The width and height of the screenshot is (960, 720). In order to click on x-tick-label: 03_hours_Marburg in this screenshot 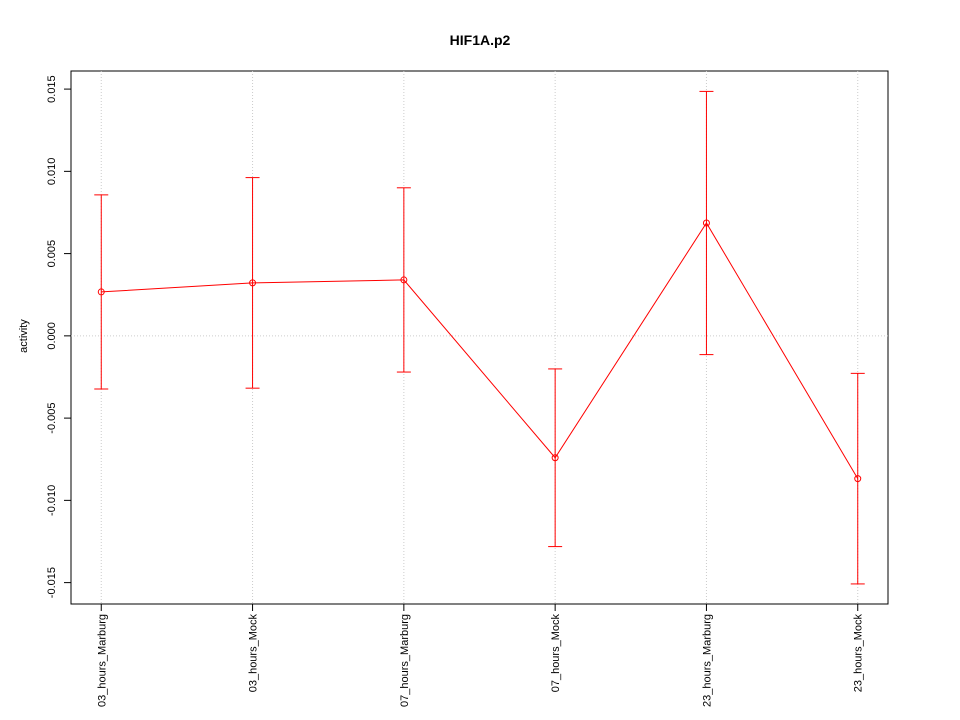, I will do `click(102, 660)`.